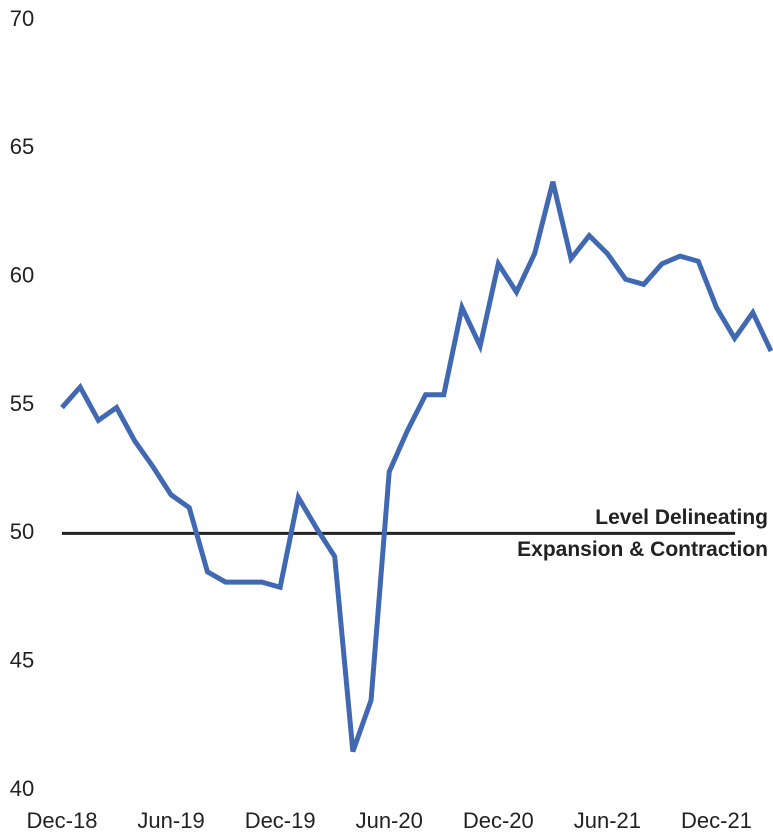  Describe the element at coordinates (389, 820) in the screenshot. I see `x-tick-label: Jun-20` at that location.